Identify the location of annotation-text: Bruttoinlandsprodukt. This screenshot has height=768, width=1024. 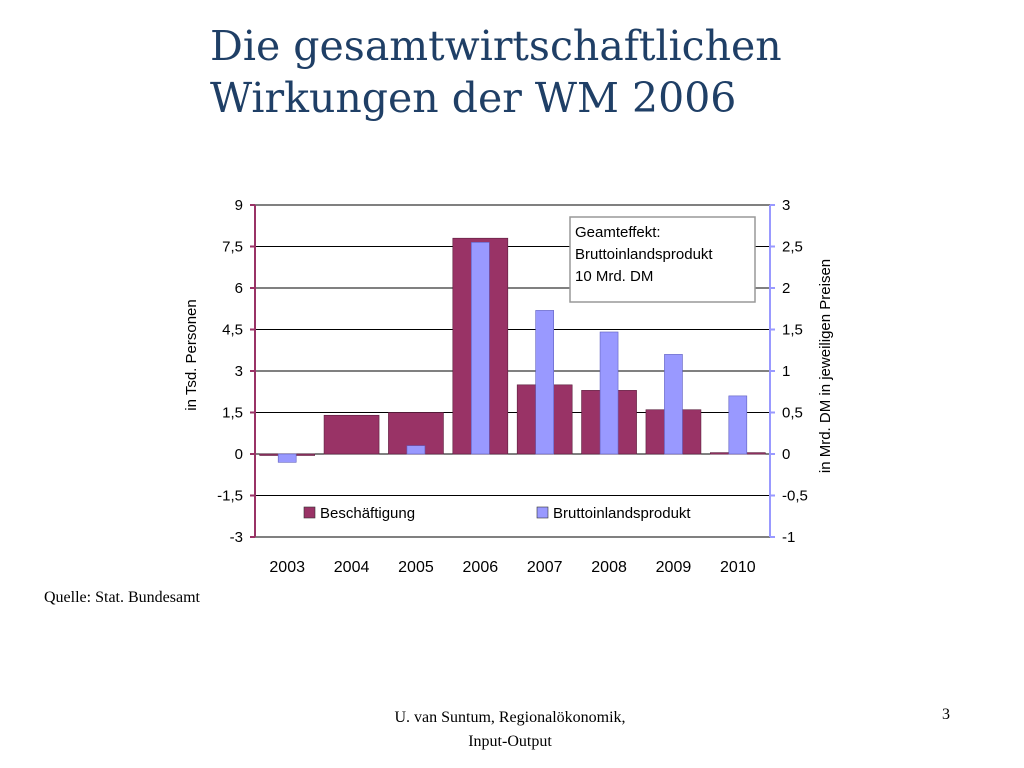
(644, 254).